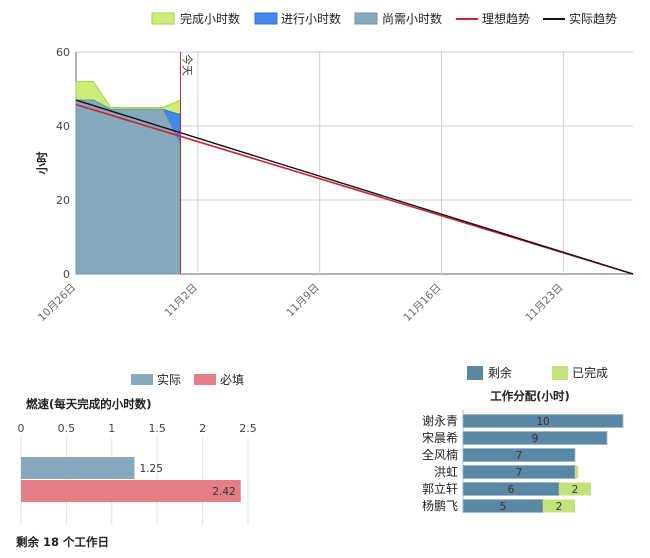  I want to click on legend-label: 完成小时数, so click(210, 18).